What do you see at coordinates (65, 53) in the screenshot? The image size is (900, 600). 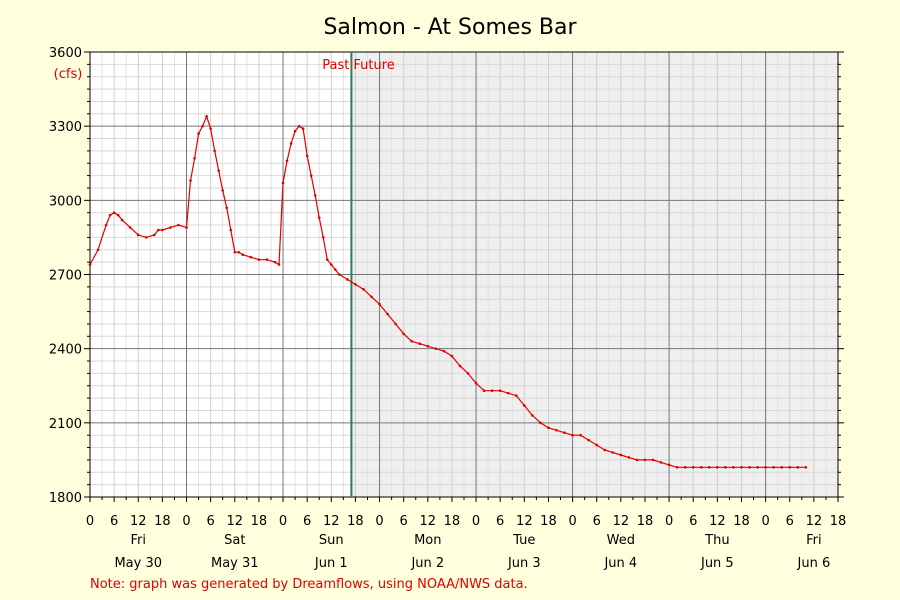 I see `y-tick-label: 3600` at bounding box center [65, 53].